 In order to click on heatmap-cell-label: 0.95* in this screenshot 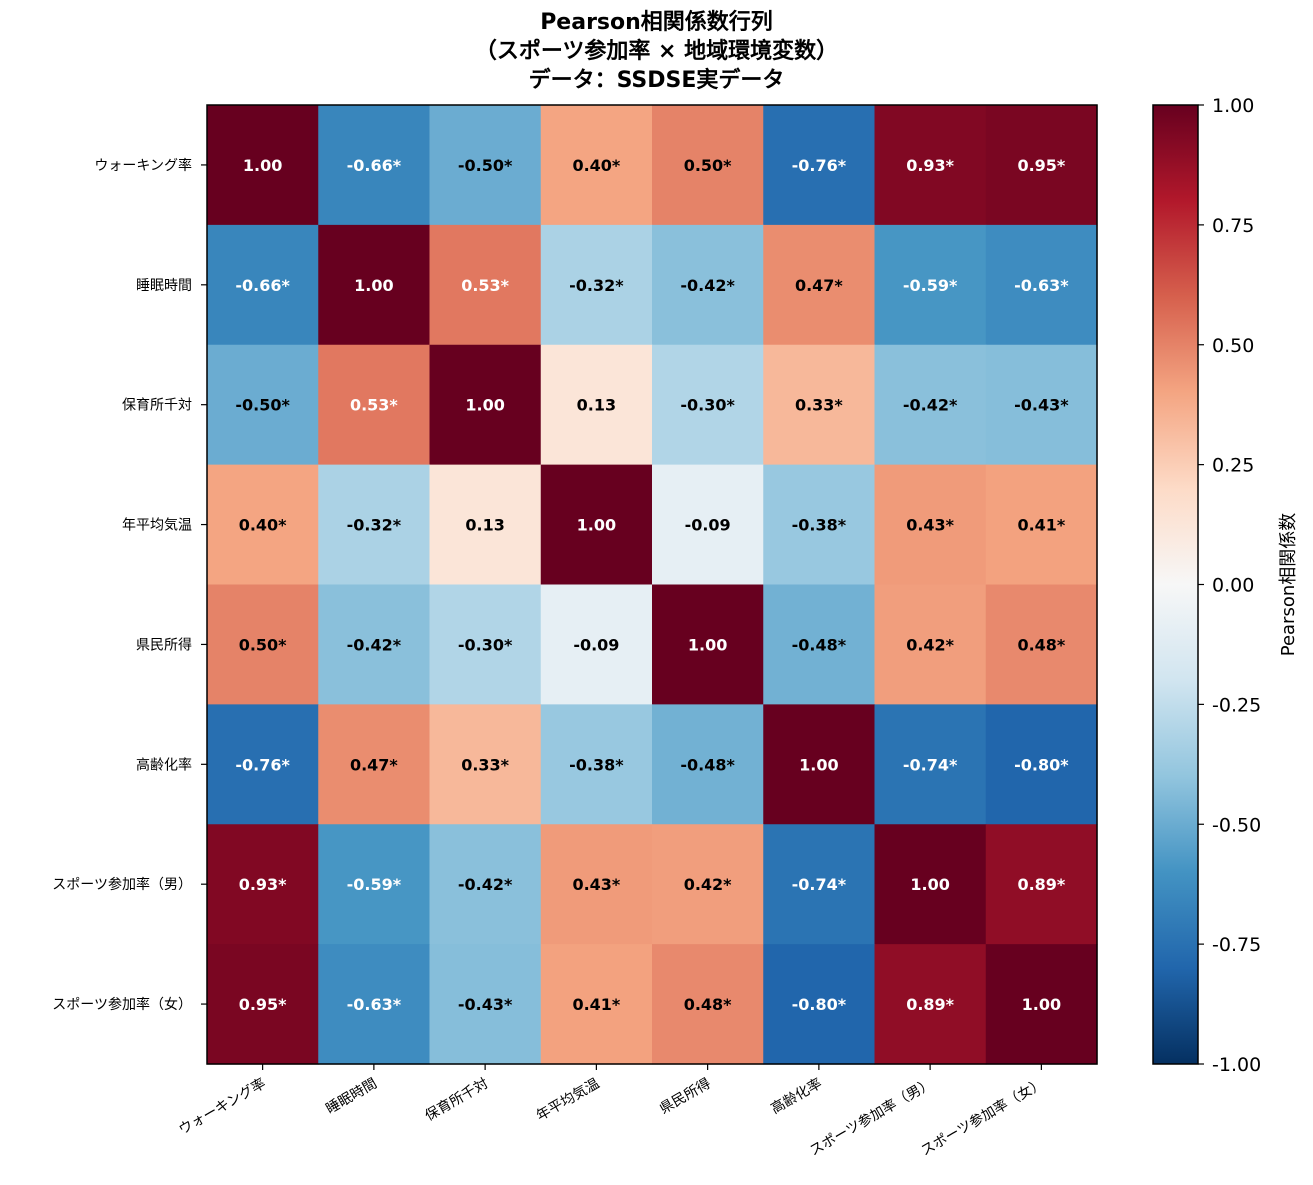, I will do `click(263, 1004)`.